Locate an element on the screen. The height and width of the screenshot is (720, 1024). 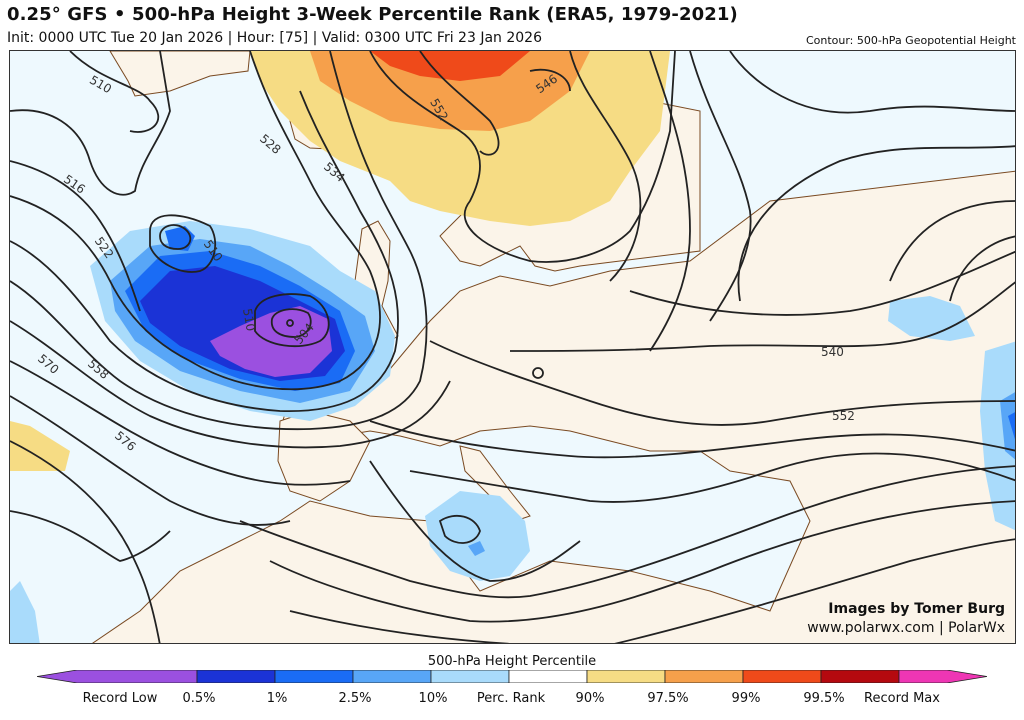
colorbar-record-low is located at coordinates (117, 676).